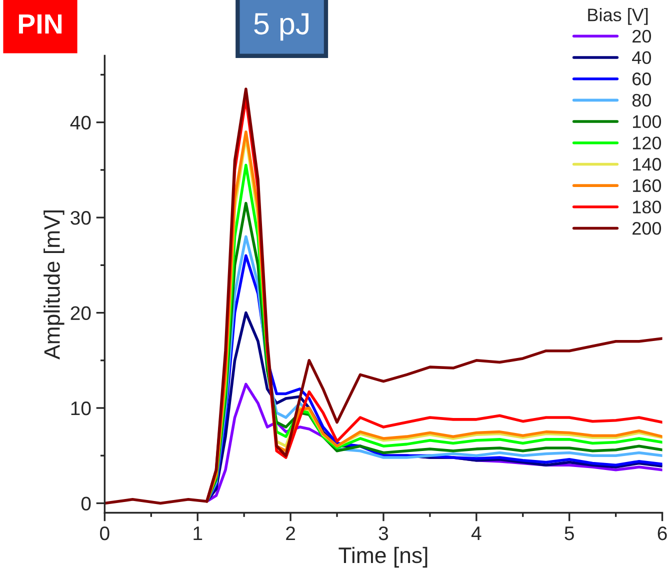 This screenshot has height=586, width=671. Describe the element at coordinates (86, 503) in the screenshot. I see `y-tick-label: 0` at that location.